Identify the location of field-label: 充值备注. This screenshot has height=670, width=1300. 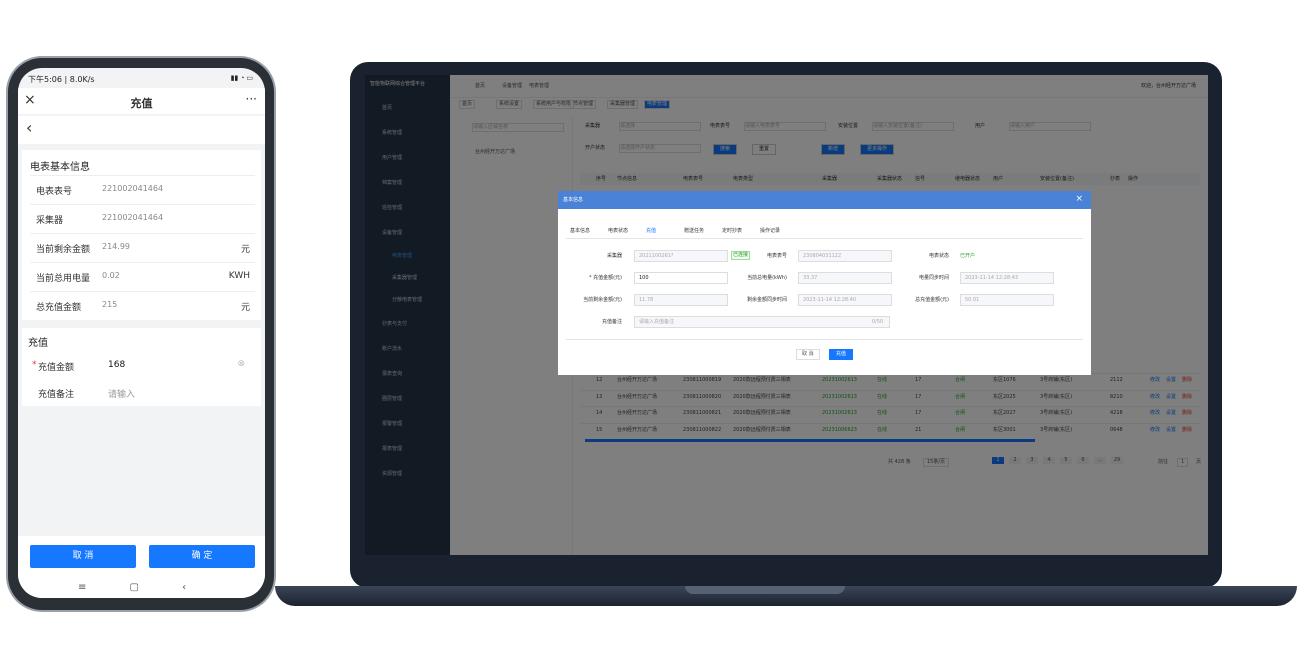
(611, 322).